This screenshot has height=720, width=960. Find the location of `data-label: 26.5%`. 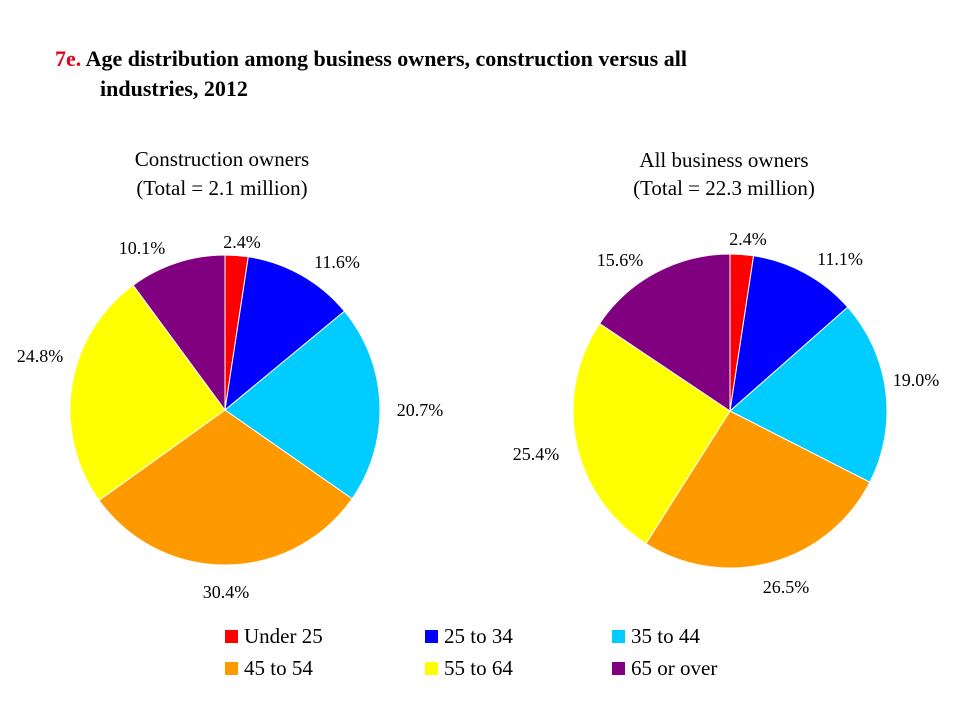

data-label: 26.5% is located at coordinates (786, 587).